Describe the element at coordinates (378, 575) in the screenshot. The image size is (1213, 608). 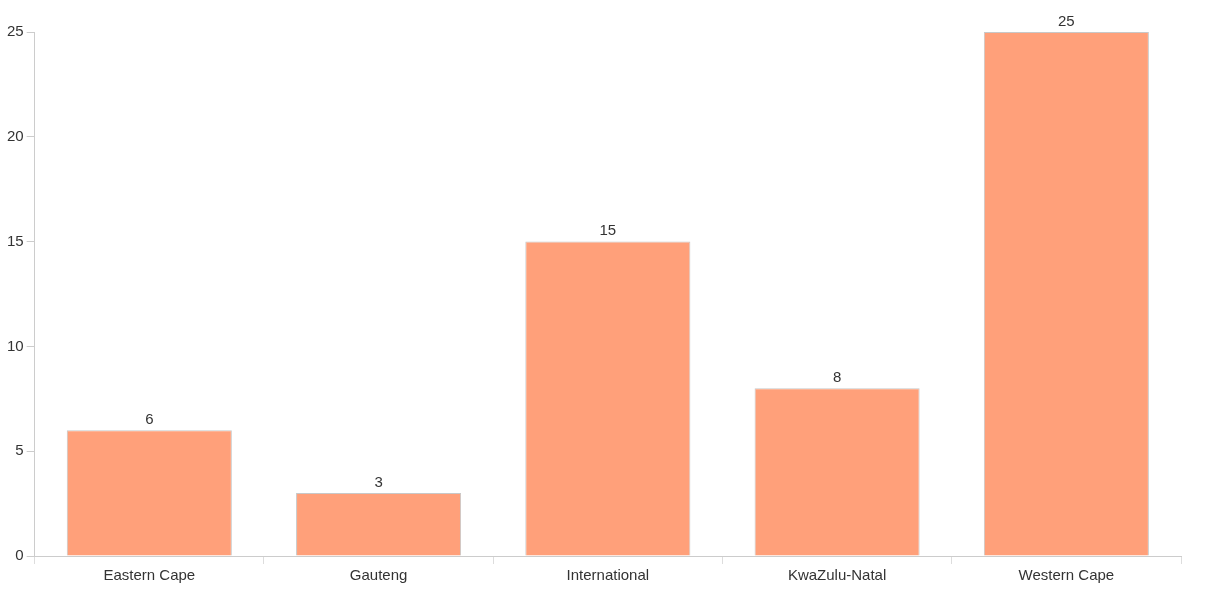
I see `x-tick-label: Gauteng` at that location.